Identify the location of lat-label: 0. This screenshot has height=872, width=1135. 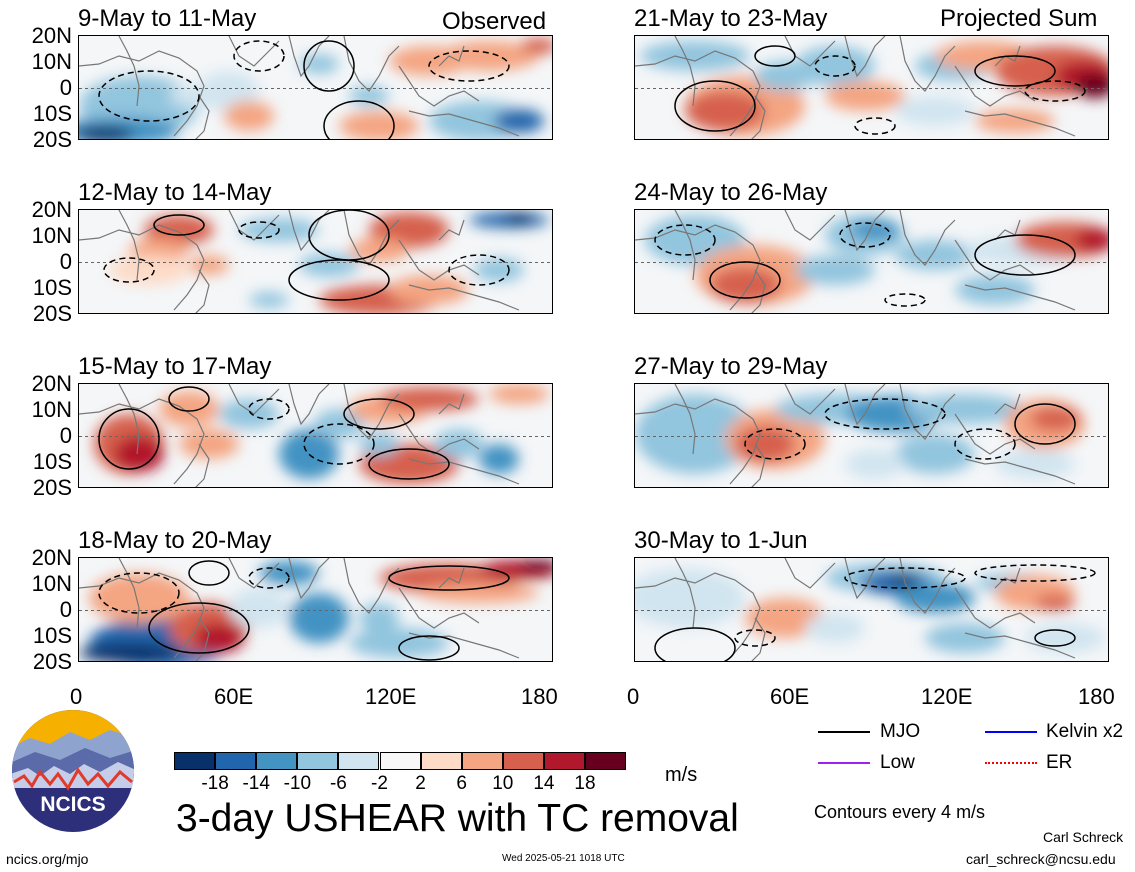
(65, 87).